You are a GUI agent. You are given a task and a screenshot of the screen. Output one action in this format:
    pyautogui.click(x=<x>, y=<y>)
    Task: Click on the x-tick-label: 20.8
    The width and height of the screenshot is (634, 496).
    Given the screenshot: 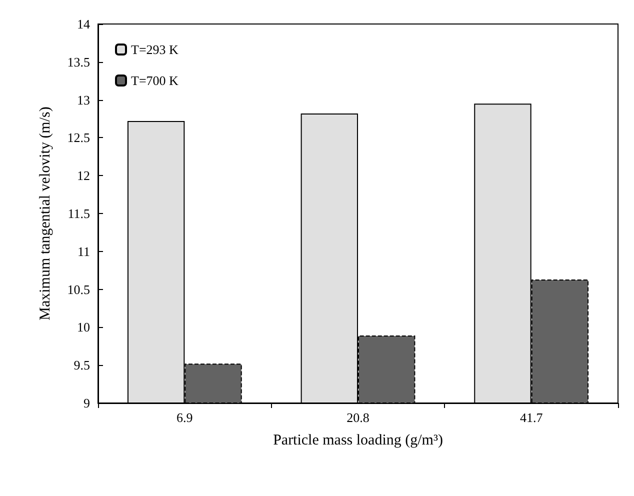 What is the action you would take?
    pyautogui.click(x=358, y=417)
    